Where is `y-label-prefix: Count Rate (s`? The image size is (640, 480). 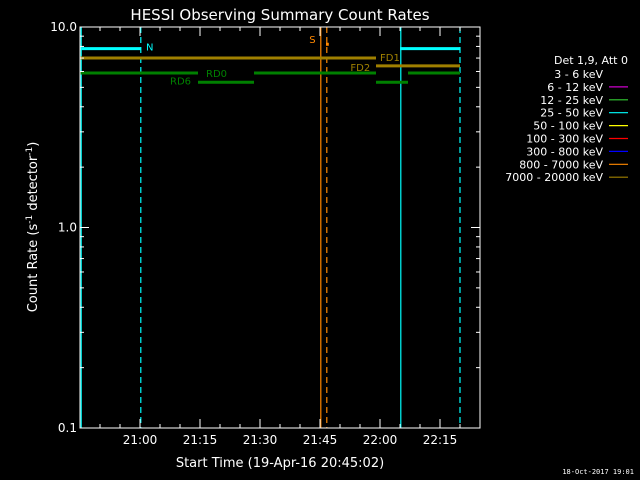
y-label-prefix: Count Rate (s is located at coordinates (33, 268).